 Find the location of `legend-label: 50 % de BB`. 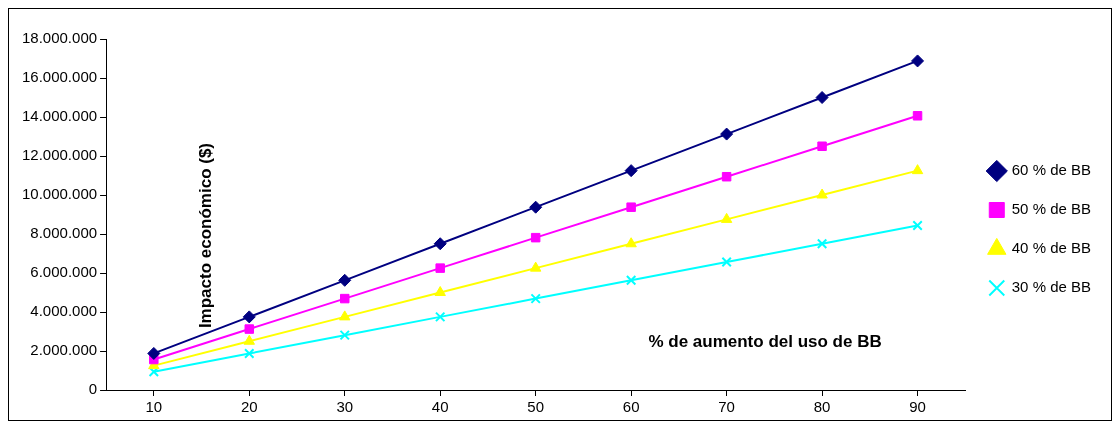

legend-label: 50 % de BB is located at coordinates (1051, 209).